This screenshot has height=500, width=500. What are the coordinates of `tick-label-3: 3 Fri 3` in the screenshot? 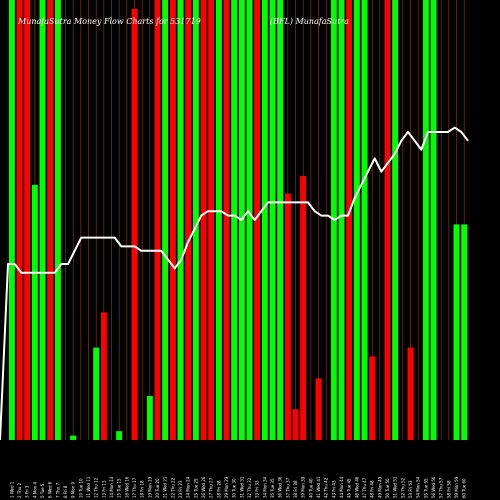 It's located at (27, 491).